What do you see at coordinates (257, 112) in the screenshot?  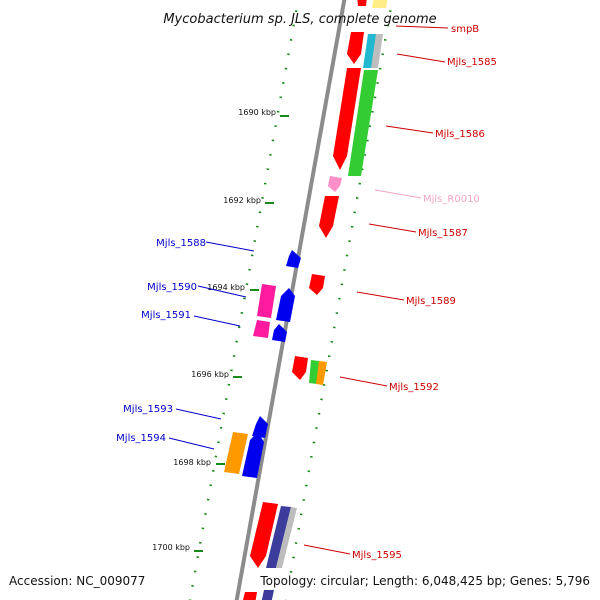 I see `scale-label: 1690 kbp` at bounding box center [257, 112].